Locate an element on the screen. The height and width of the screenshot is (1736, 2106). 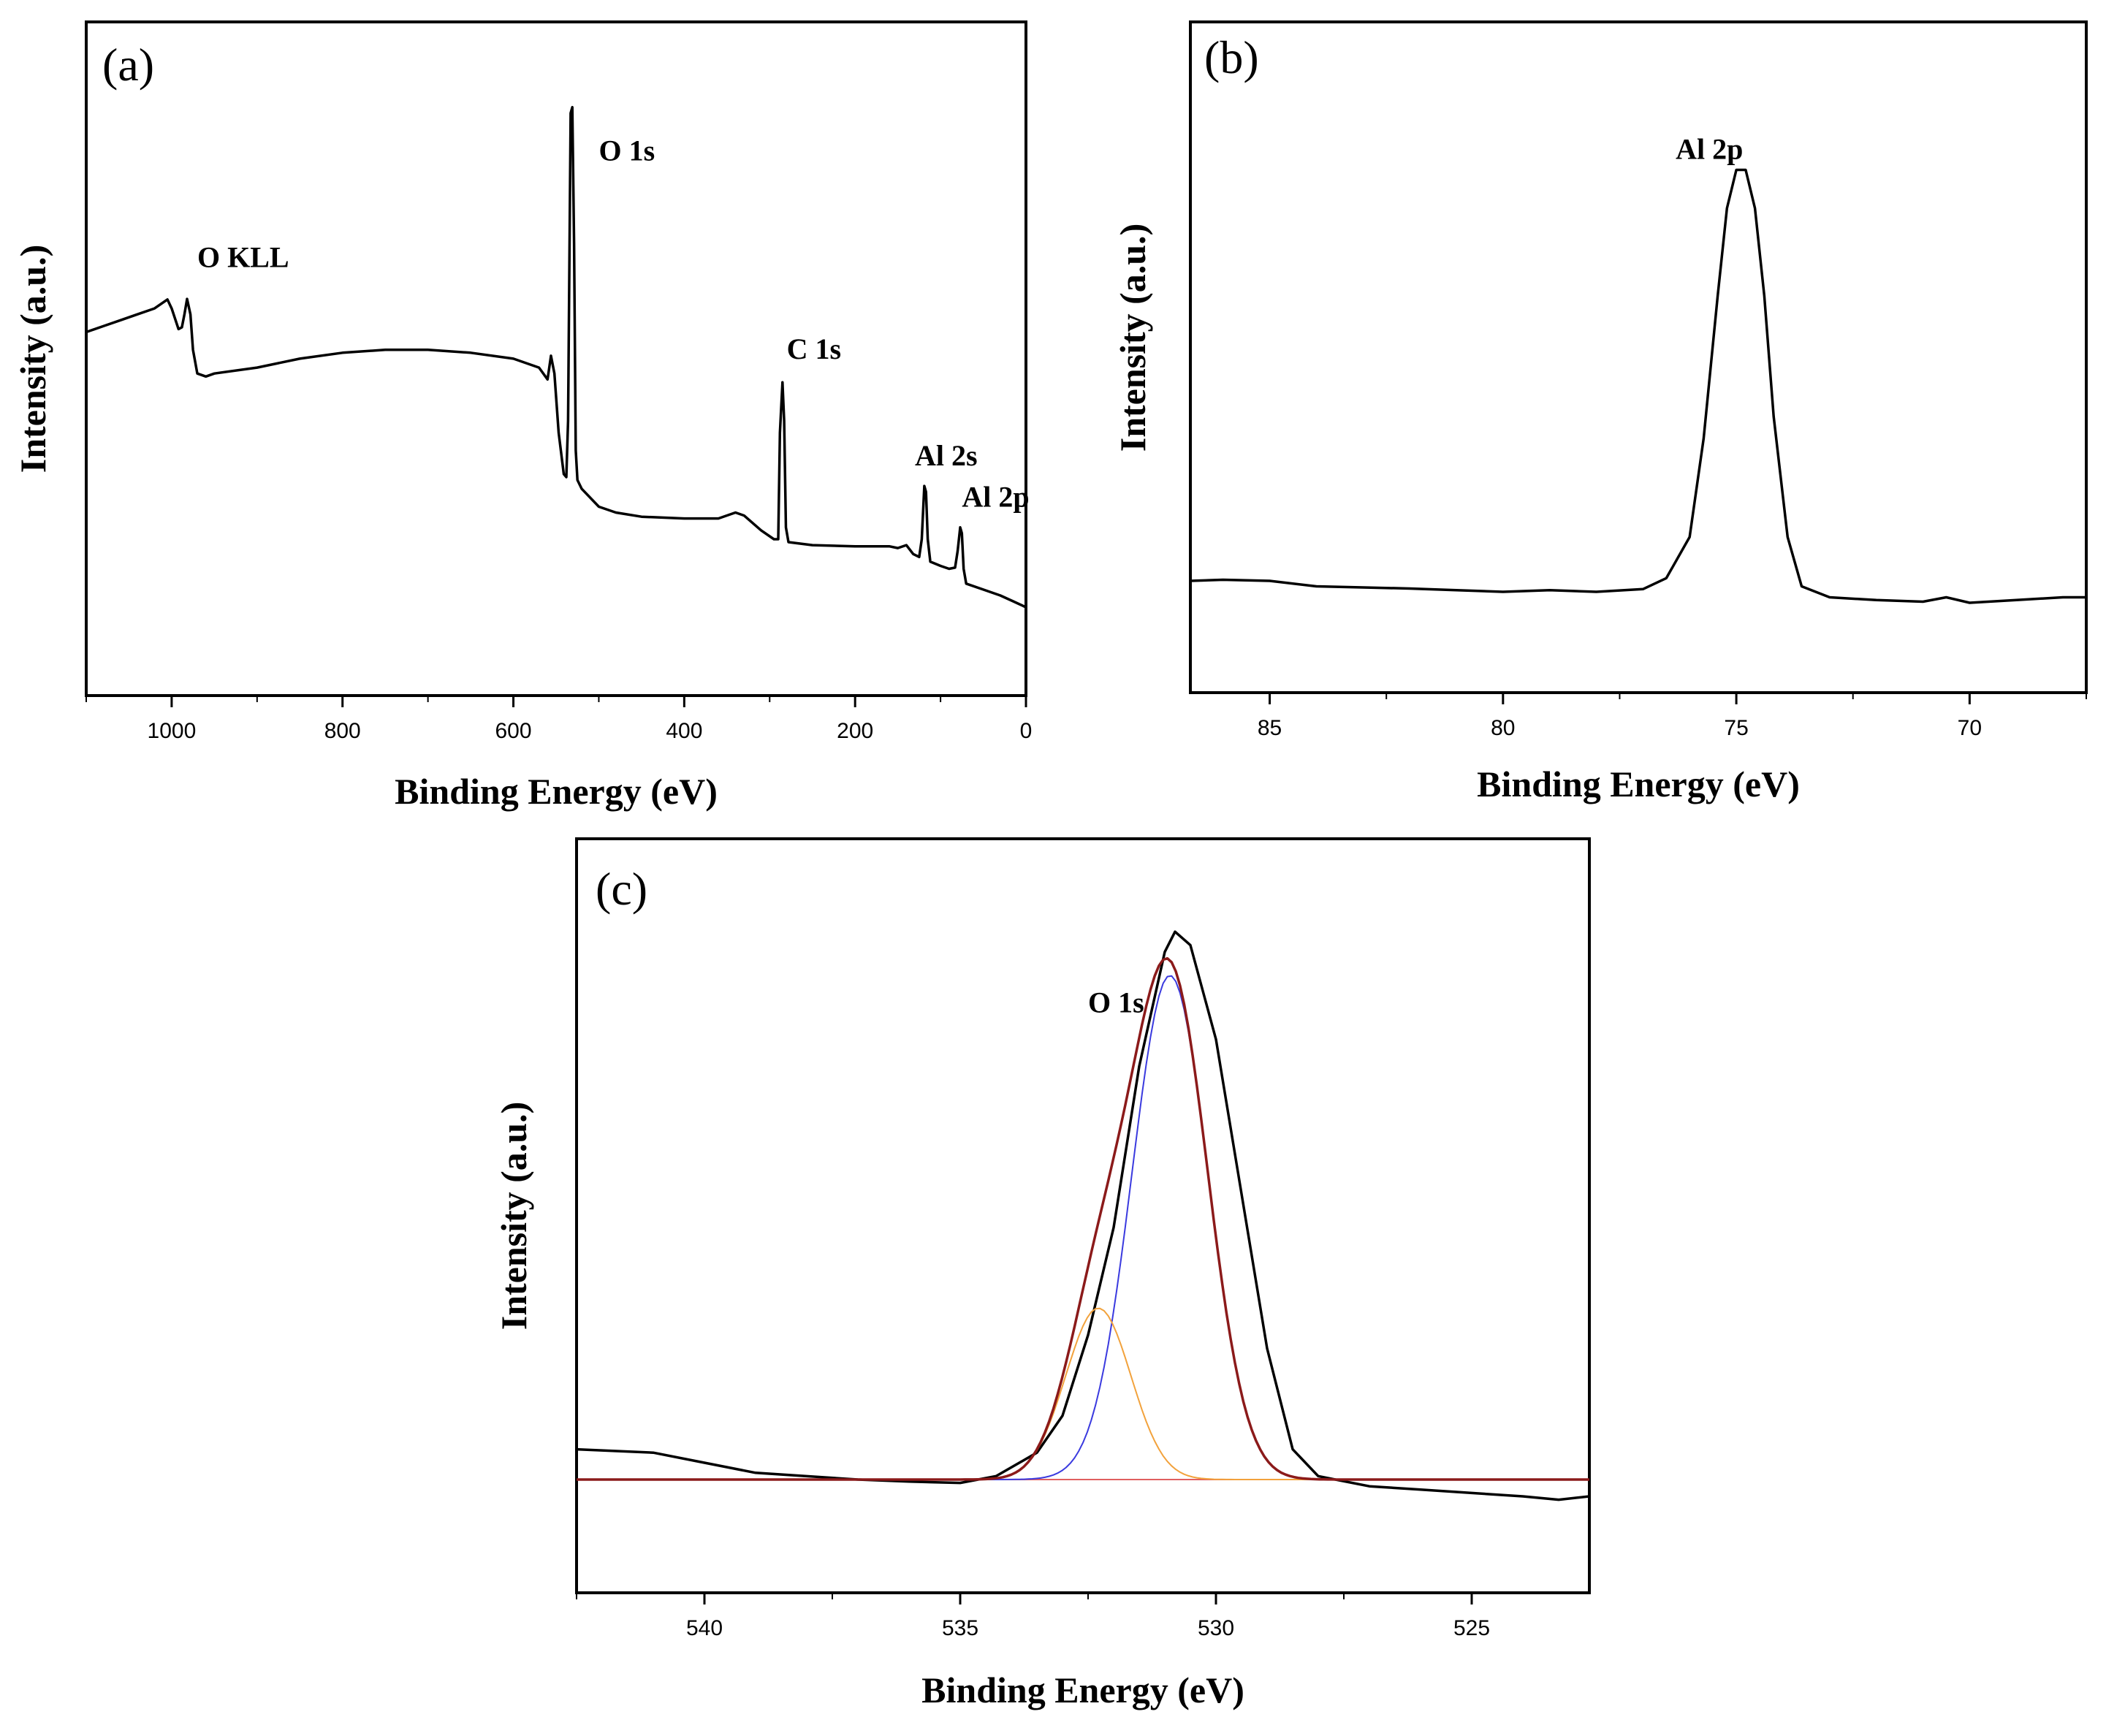
series-line-survey is located at coordinates (556, 357).